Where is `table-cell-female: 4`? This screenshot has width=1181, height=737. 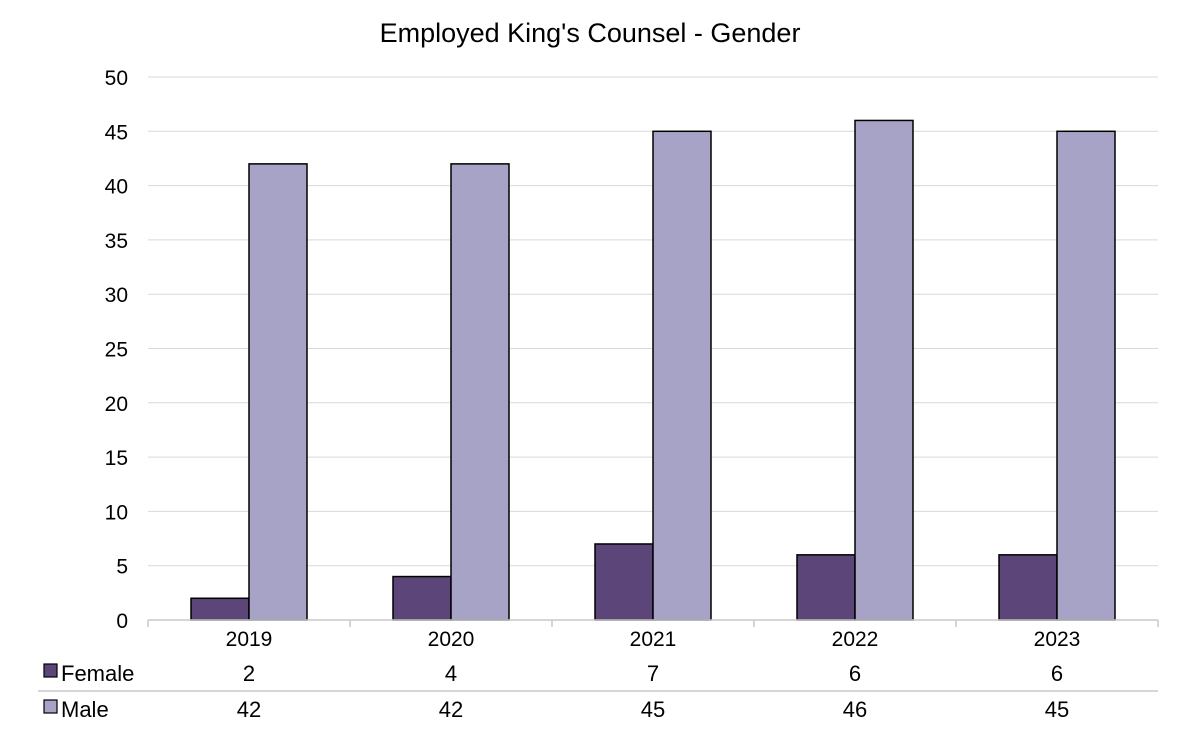 table-cell-female: 4 is located at coordinates (451, 673).